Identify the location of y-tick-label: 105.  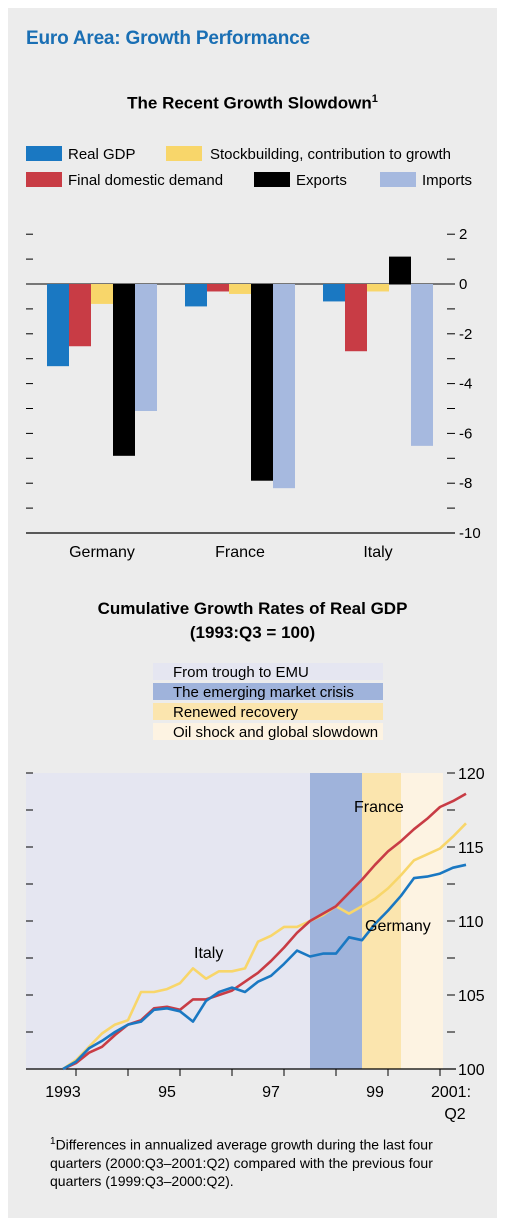
(471, 996).